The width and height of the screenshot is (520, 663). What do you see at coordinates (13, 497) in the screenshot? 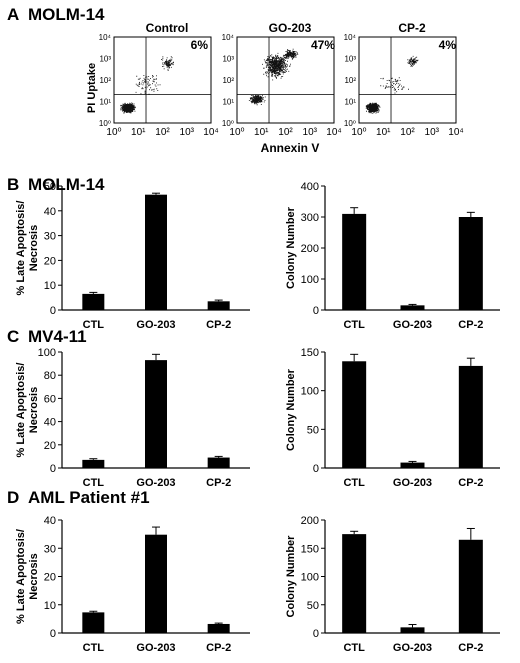
I see `panel-letter-d: D` at bounding box center [13, 497].